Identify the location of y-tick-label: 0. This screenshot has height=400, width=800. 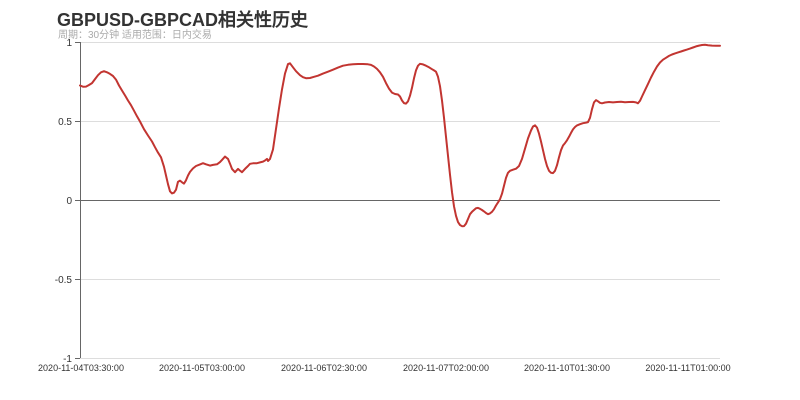
(69, 201).